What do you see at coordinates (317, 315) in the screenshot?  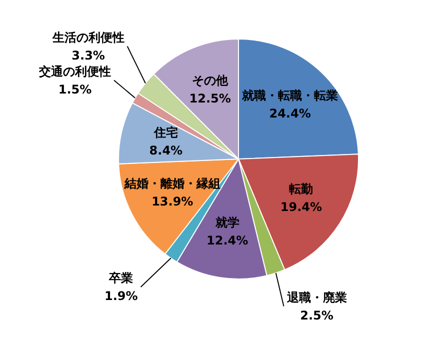 I see `data-label: 2.5%` at bounding box center [317, 315].